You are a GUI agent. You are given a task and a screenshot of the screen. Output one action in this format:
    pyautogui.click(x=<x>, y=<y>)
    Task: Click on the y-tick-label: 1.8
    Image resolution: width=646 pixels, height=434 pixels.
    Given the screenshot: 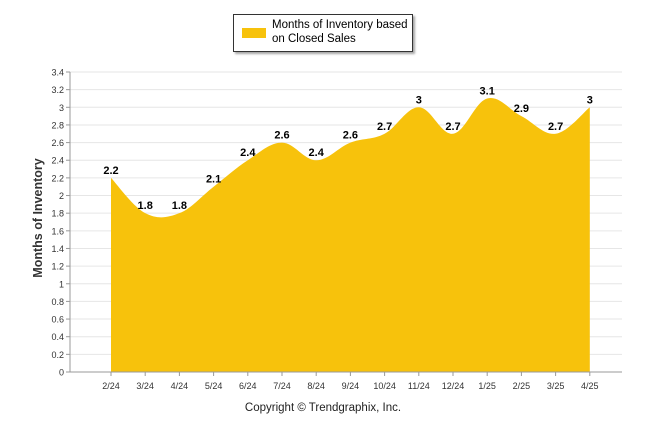 What is the action you would take?
    pyautogui.click(x=57, y=214)
    